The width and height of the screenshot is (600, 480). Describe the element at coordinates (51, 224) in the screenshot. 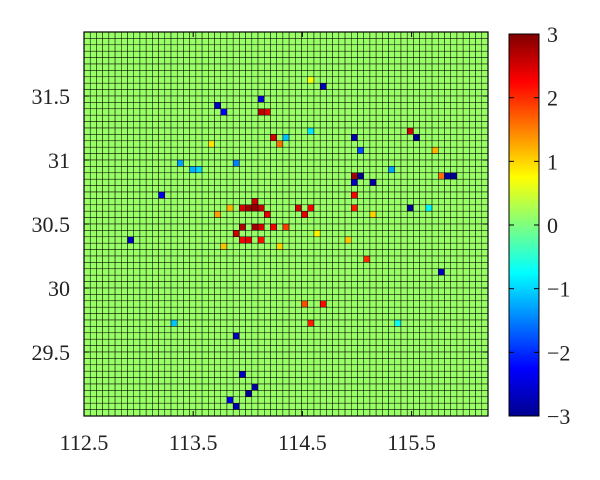

I see `y-tick-label: 30.5` at that location.